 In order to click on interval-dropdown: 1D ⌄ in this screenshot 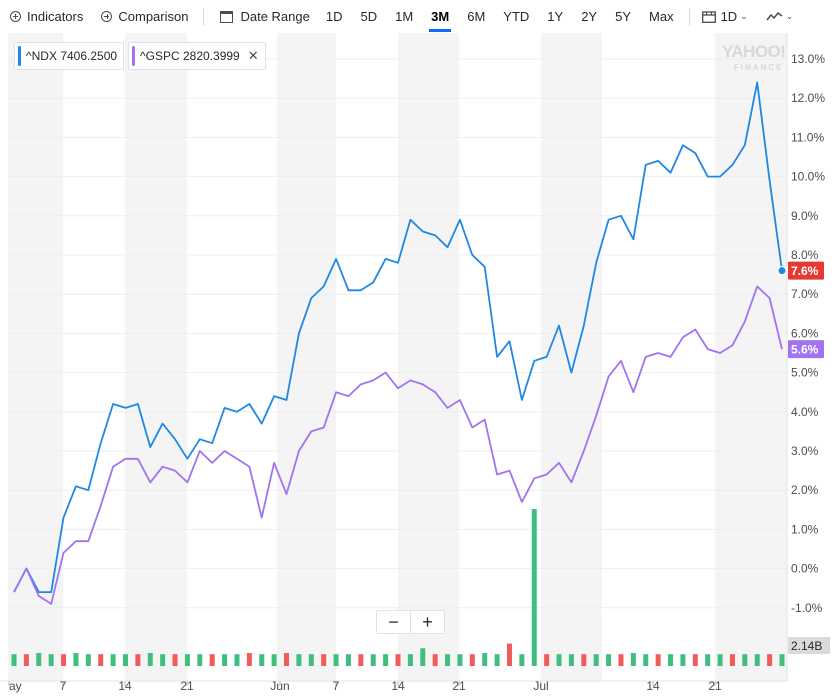, I will do `click(724, 16)`.